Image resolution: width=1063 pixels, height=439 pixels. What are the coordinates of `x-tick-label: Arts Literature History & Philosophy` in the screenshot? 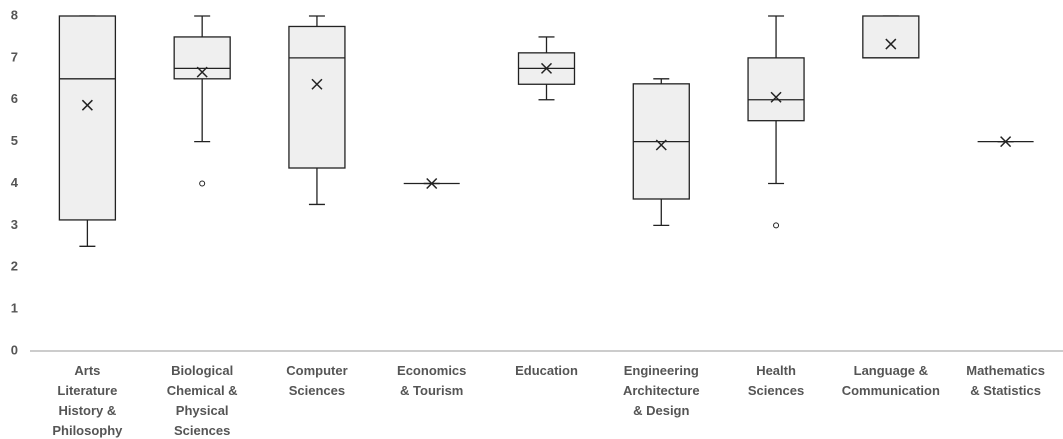 It's located at (87, 400).